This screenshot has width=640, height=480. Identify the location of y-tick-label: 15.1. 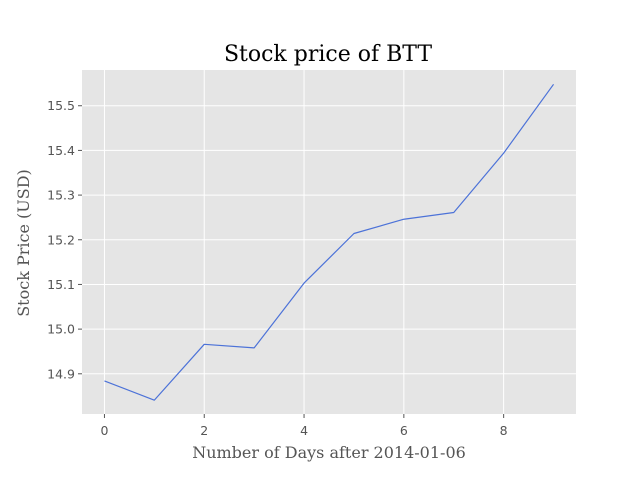
(61, 284).